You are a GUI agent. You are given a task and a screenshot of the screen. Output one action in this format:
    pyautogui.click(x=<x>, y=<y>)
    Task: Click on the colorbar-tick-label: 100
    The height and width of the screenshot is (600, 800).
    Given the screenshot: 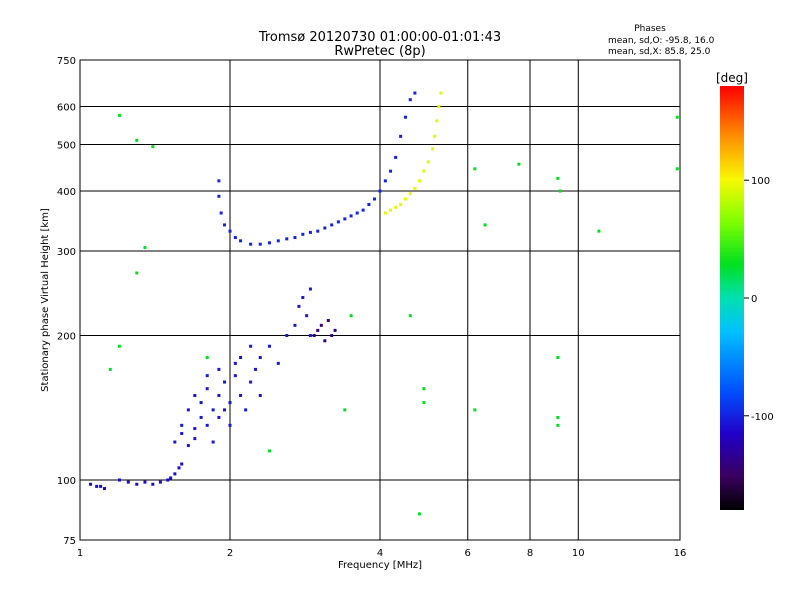 What is the action you would take?
    pyautogui.click(x=760, y=181)
    